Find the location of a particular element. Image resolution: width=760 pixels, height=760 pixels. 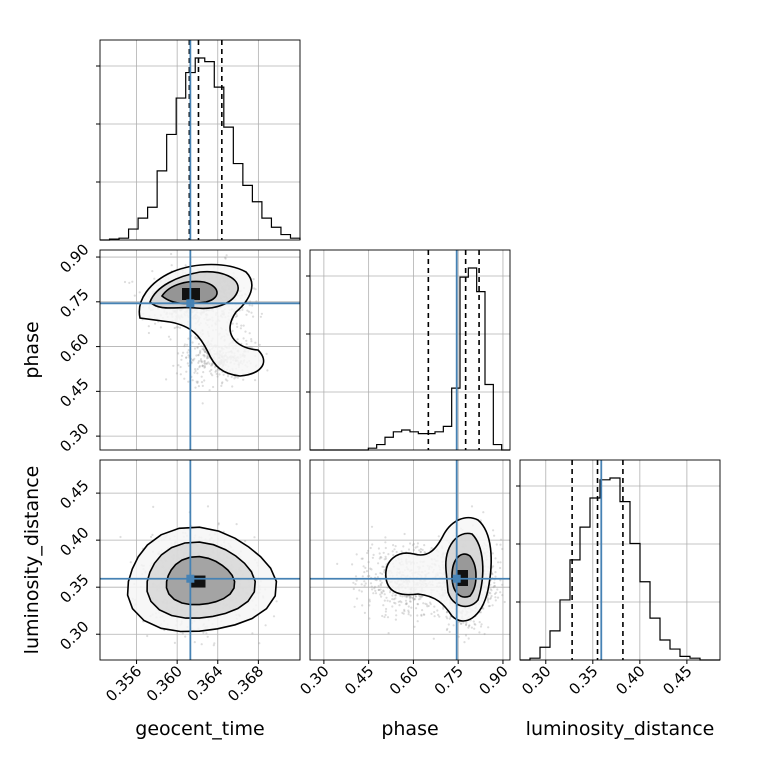

x-tick-label-luminosity-distance: 0.30 is located at coordinates (536, 680).